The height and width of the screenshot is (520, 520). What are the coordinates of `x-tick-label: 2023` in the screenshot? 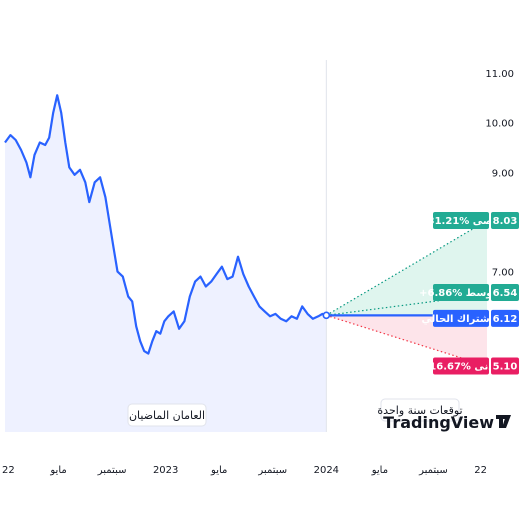 It's located at (165, 470).